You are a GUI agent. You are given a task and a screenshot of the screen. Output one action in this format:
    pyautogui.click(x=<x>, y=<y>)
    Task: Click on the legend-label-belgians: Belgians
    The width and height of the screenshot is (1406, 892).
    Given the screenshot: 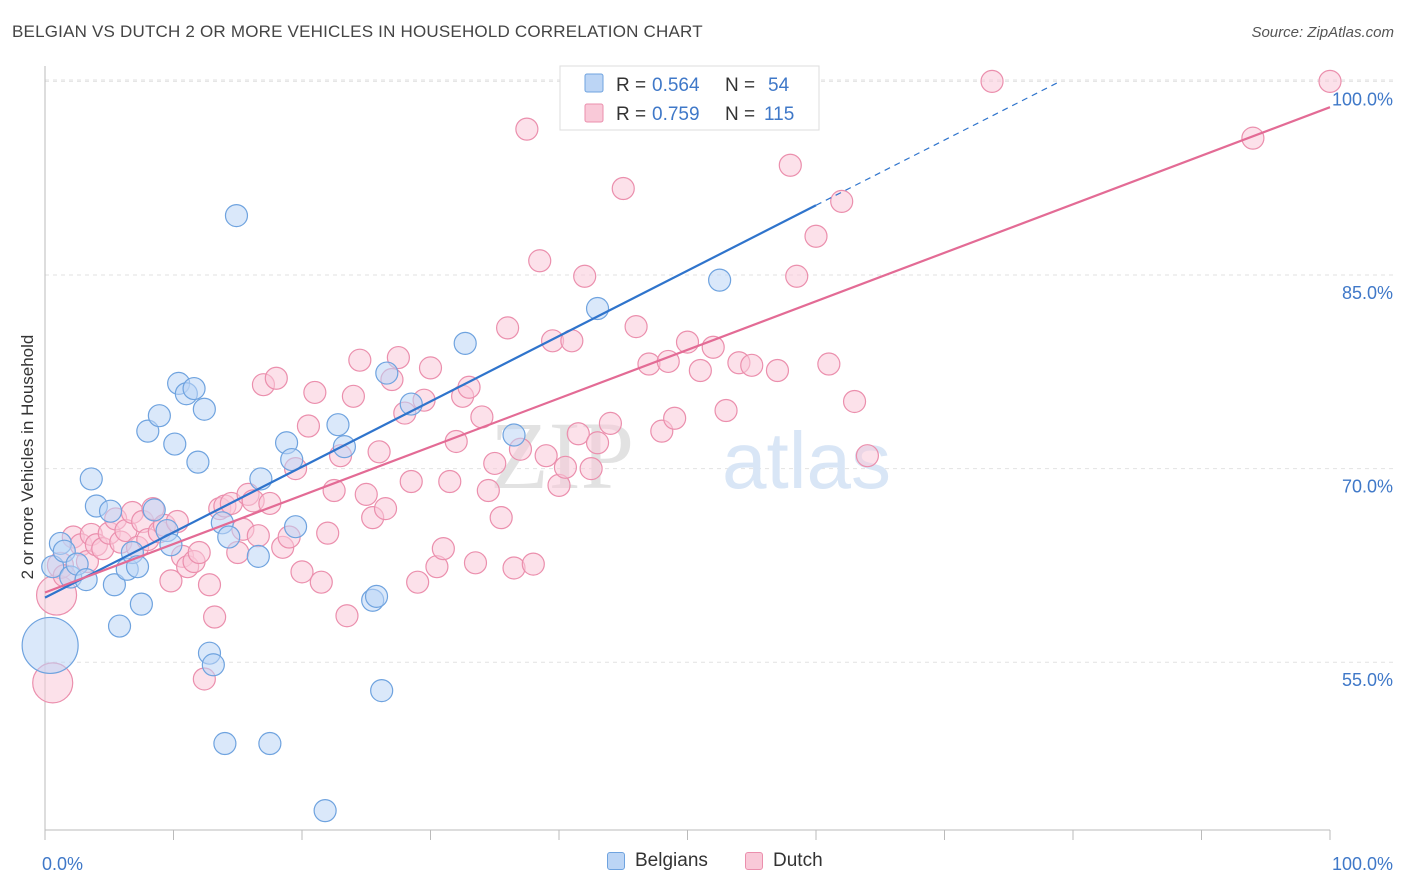 What is the action you would take?
    pyautogui.click(x=671, y=860)
    